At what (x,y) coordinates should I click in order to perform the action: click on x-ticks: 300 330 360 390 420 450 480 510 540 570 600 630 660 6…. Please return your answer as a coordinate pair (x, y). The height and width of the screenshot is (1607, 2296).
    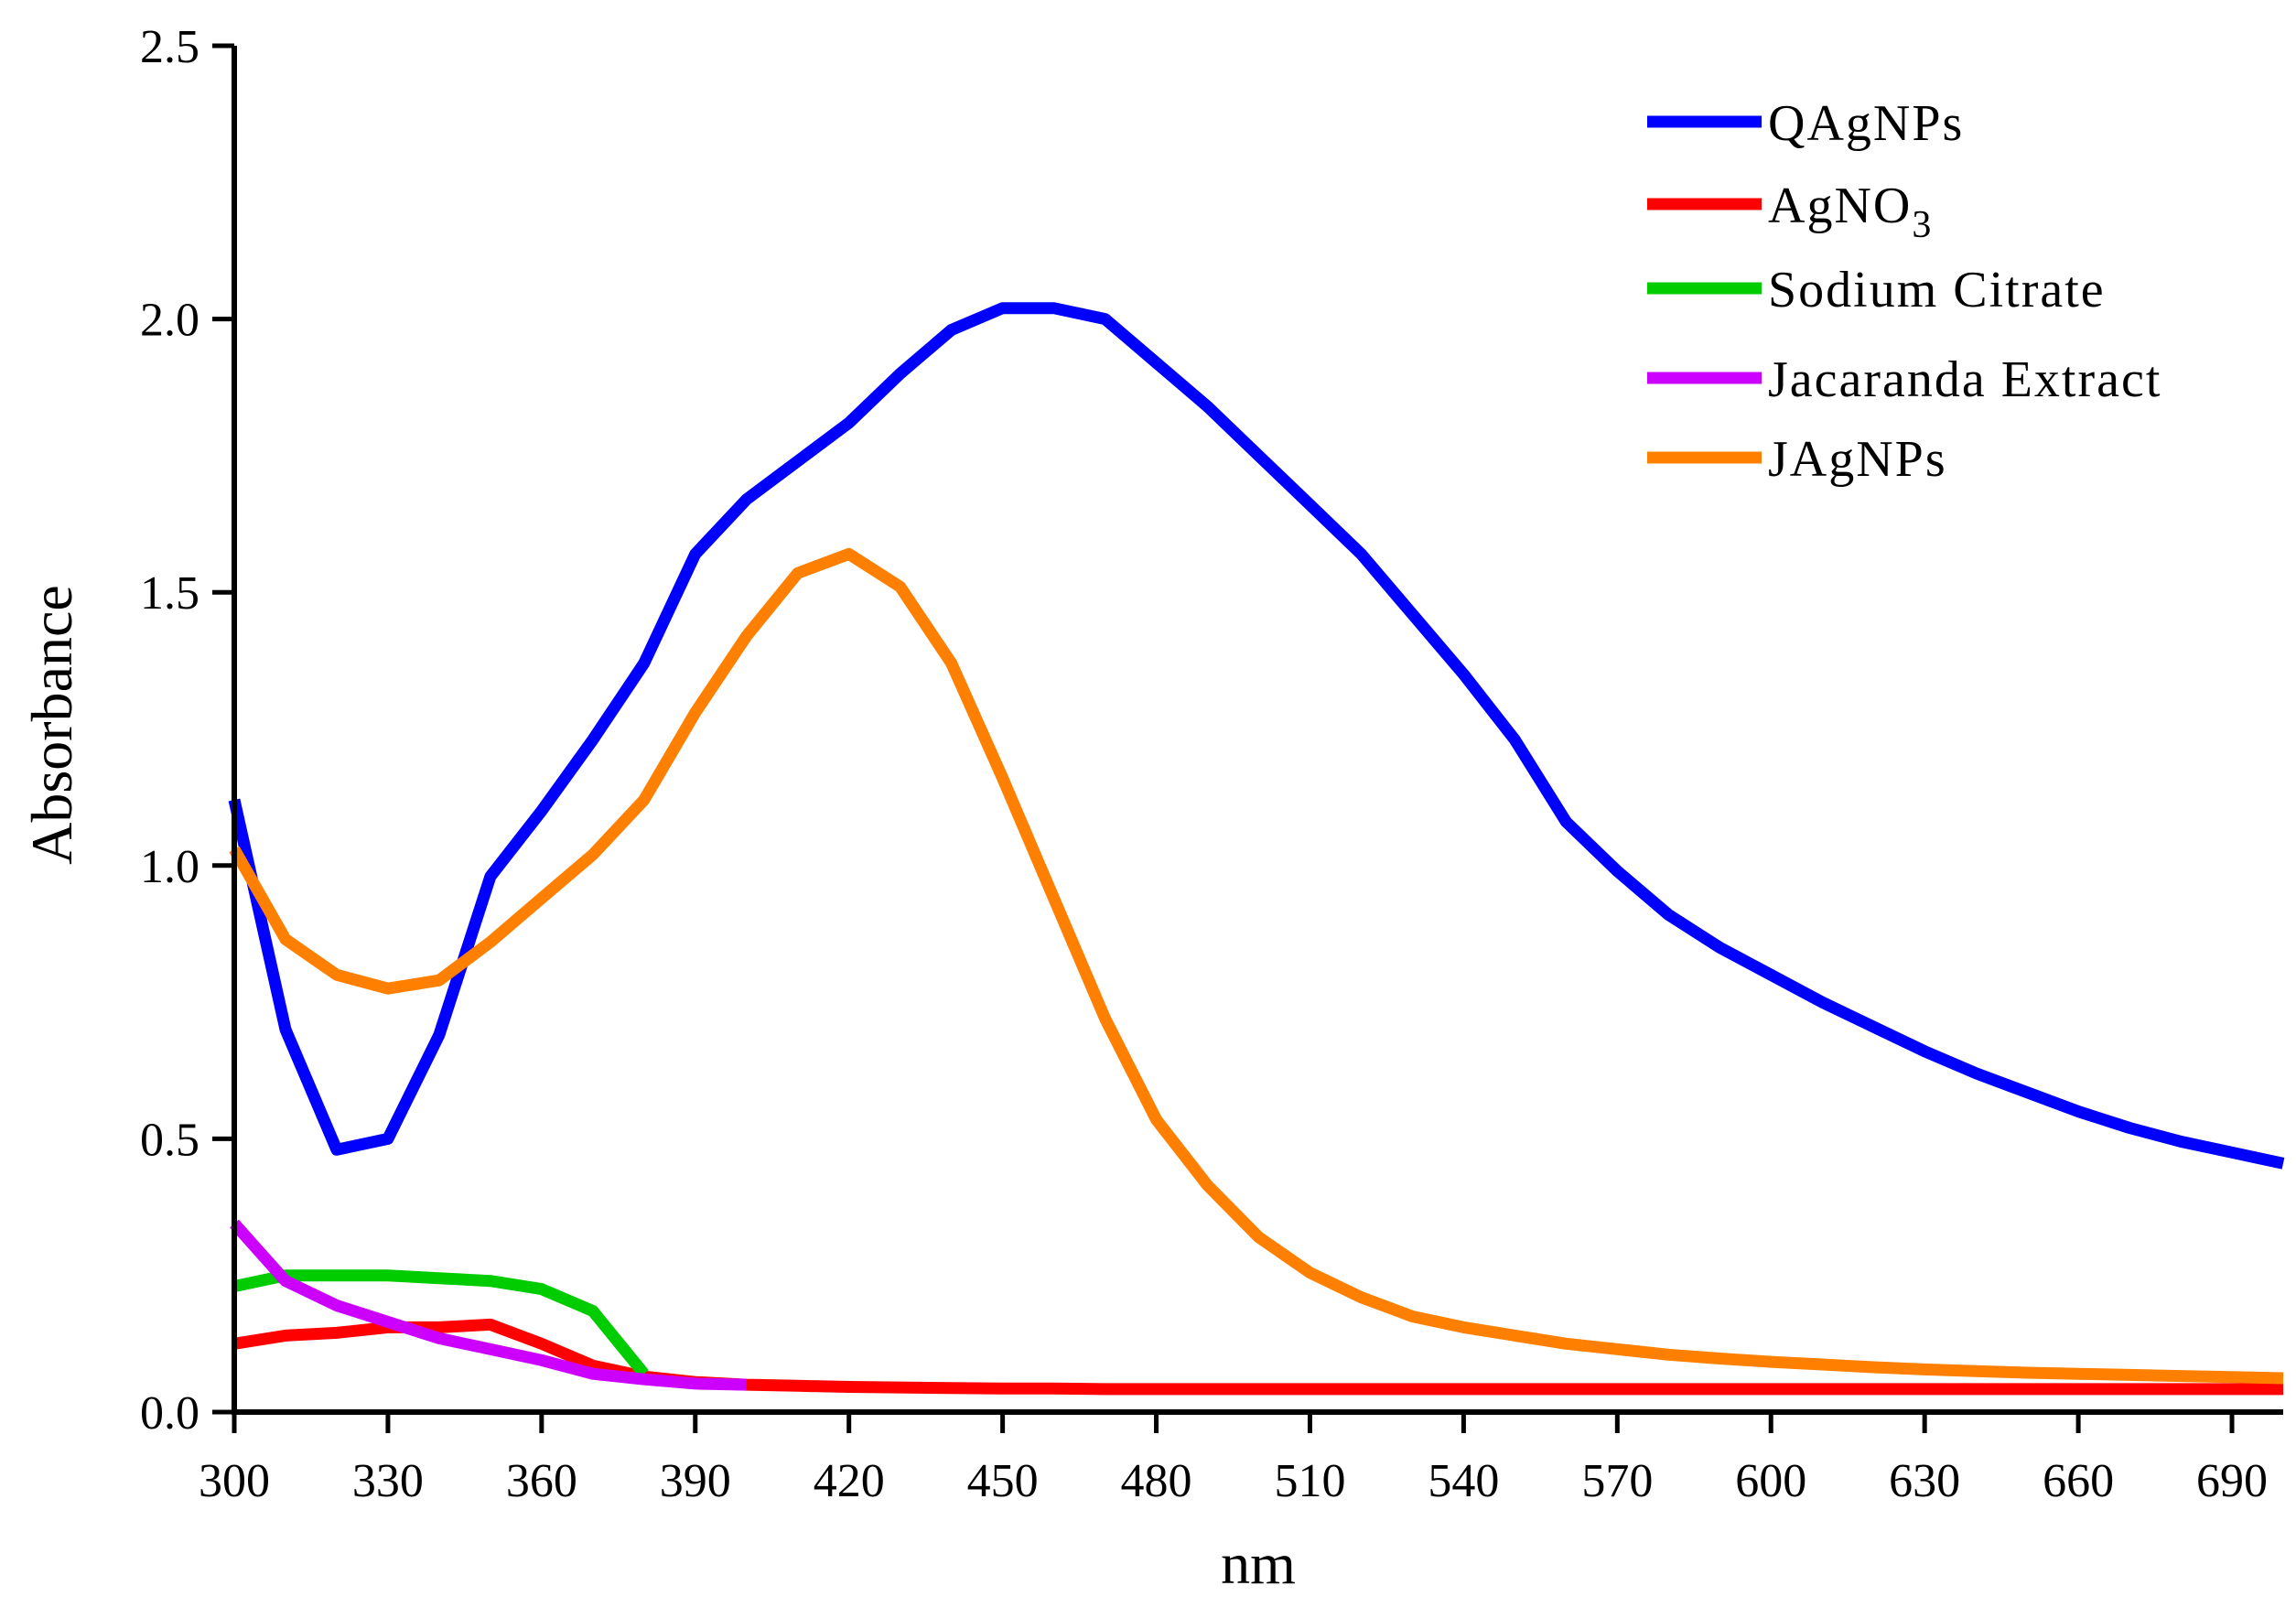
    Looking at the image, I should click on (1233, 1459).